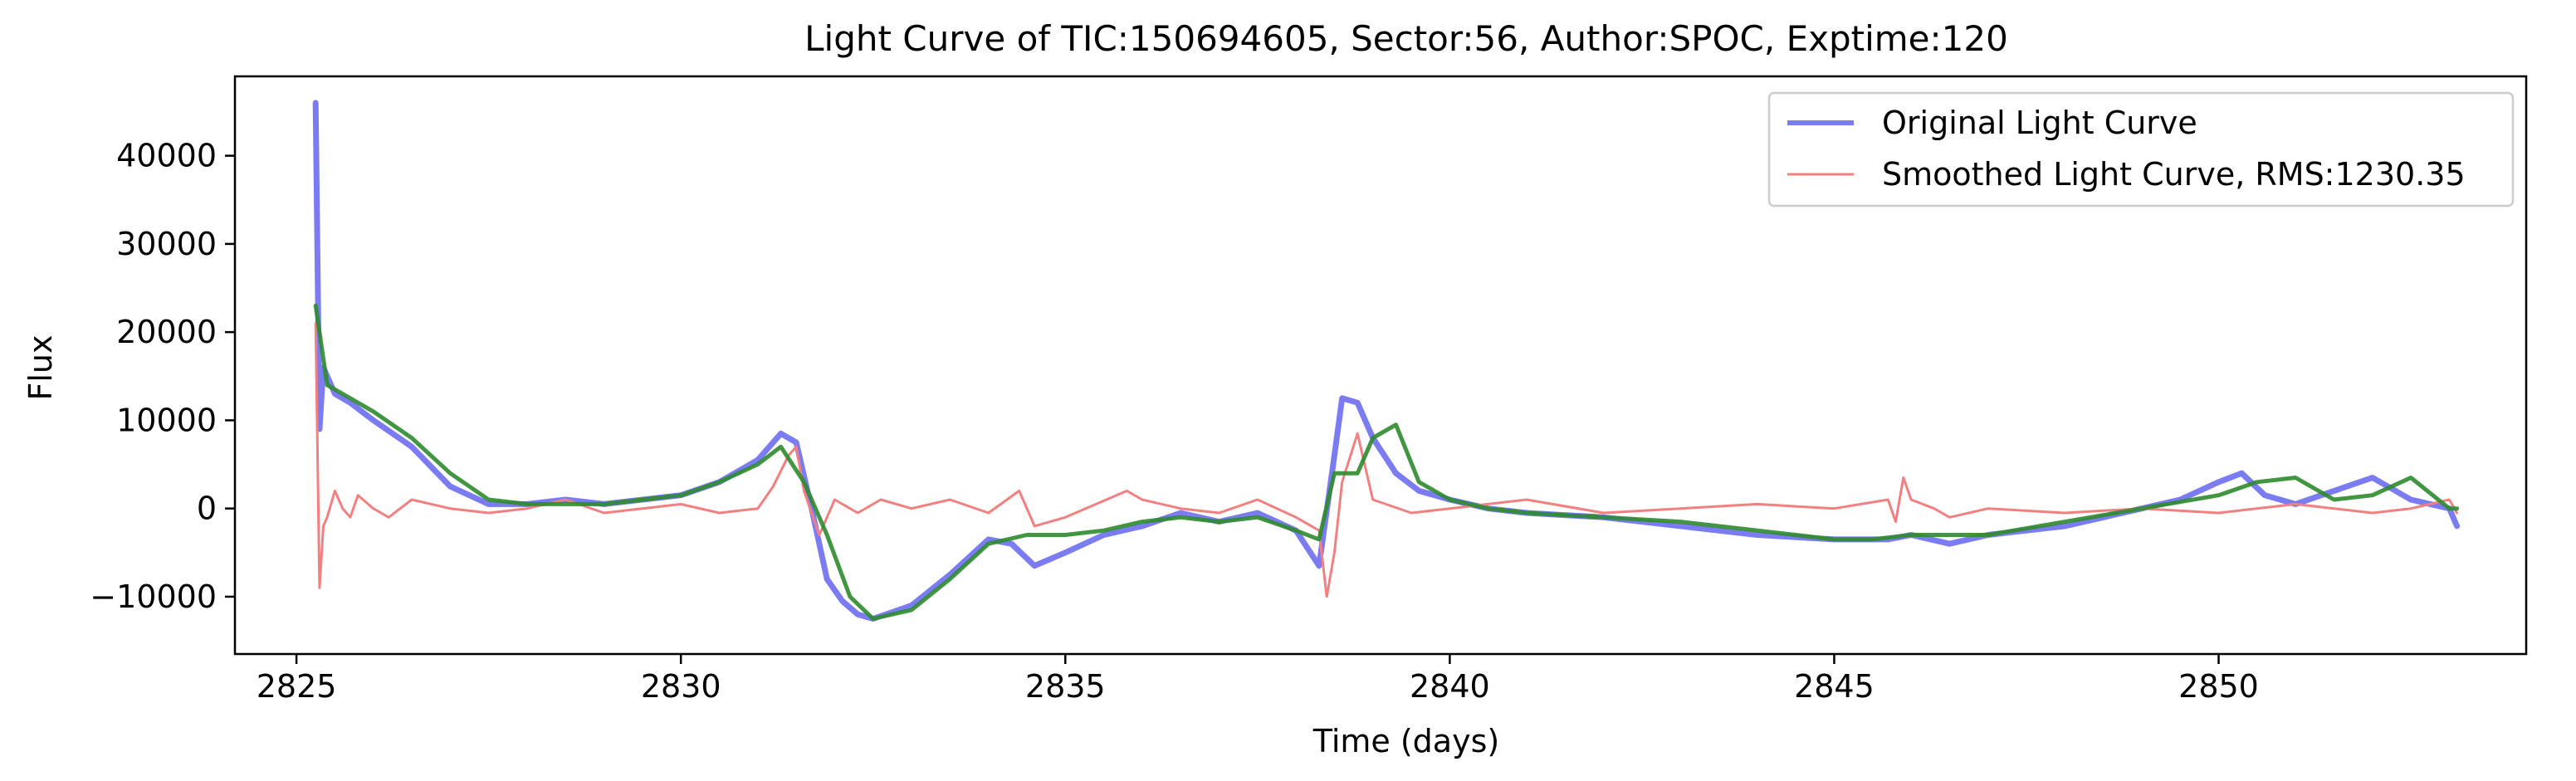 The width and height of the screenshot is (2576, 781). What do you see at coordinates (1258, 679) in the screenshot?
I see `x-axis: 2825 2830 2835 2840 2845 2850` at bounding box center [1258, 679].